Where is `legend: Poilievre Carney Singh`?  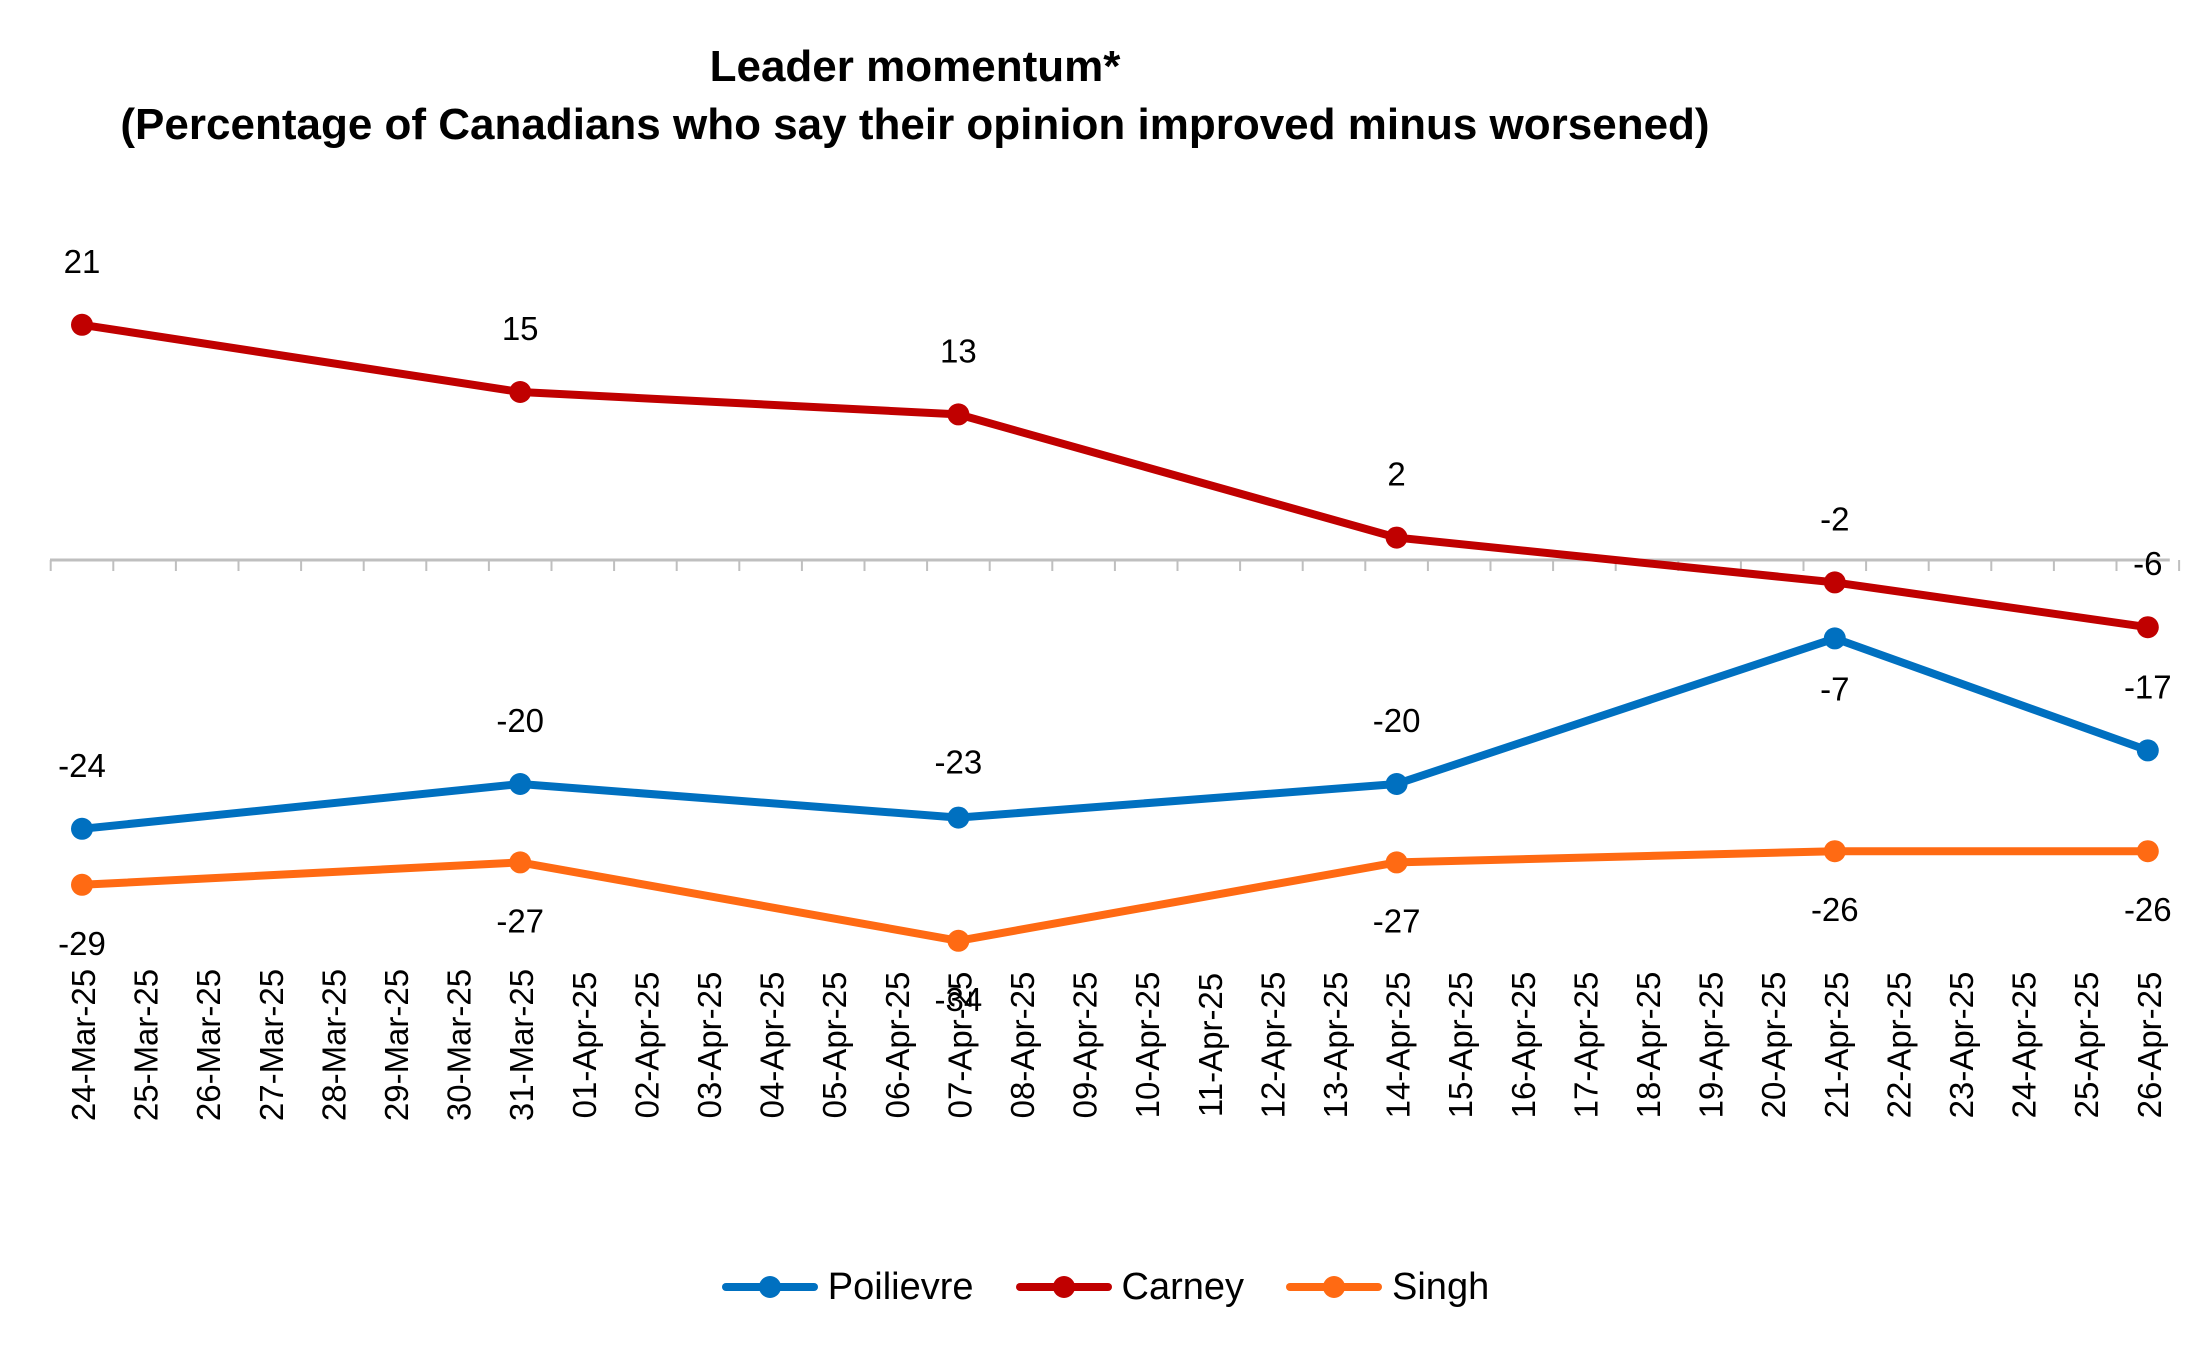 legend: Poilievre Carney Singh is located at coordinates (1105, 1287).